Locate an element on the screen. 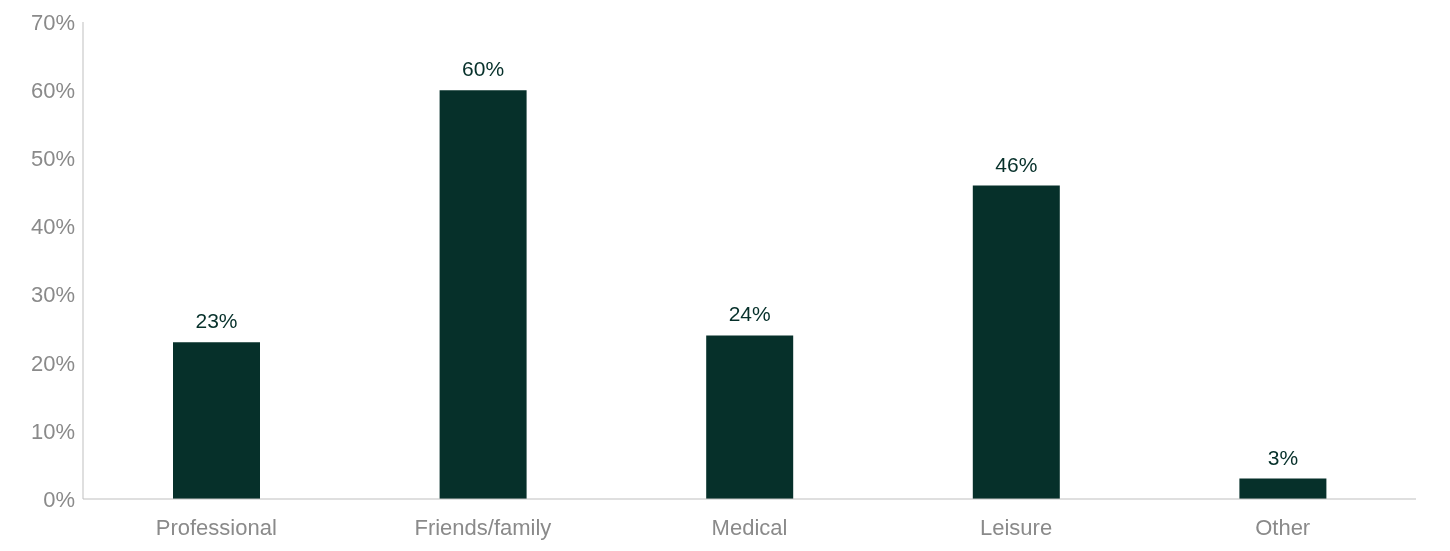  x-tick-label: Professional is located at coordinates (216, 527).